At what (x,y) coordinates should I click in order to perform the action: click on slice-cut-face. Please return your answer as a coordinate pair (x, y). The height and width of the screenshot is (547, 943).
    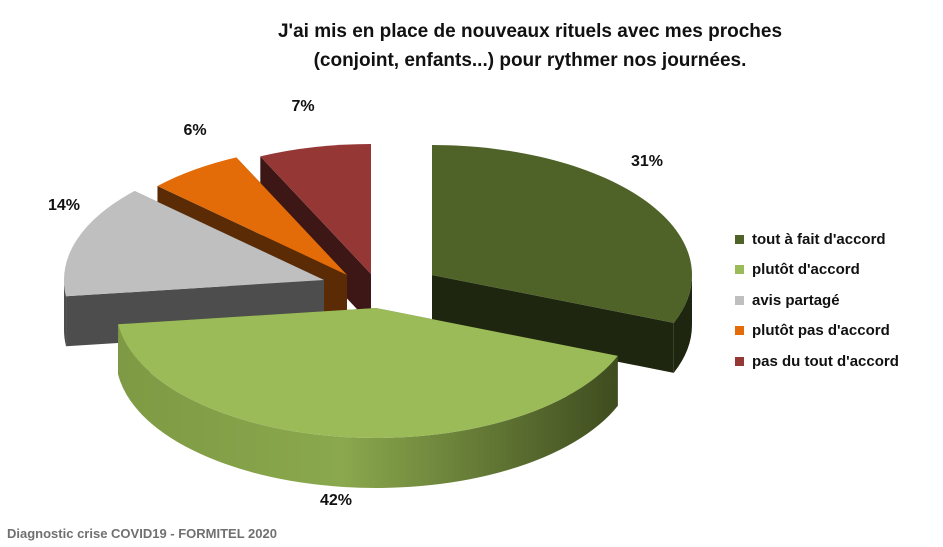
    Looking at the image, I should click on (553, 324).